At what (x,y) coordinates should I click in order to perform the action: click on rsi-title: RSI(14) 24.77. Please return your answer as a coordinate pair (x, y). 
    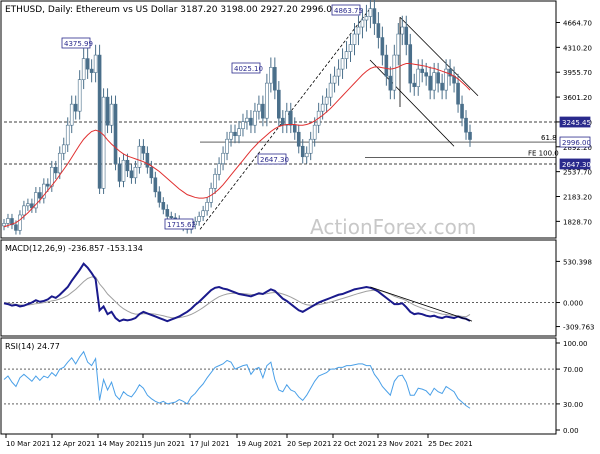
    Looking at the image, I should click on (32, 346).